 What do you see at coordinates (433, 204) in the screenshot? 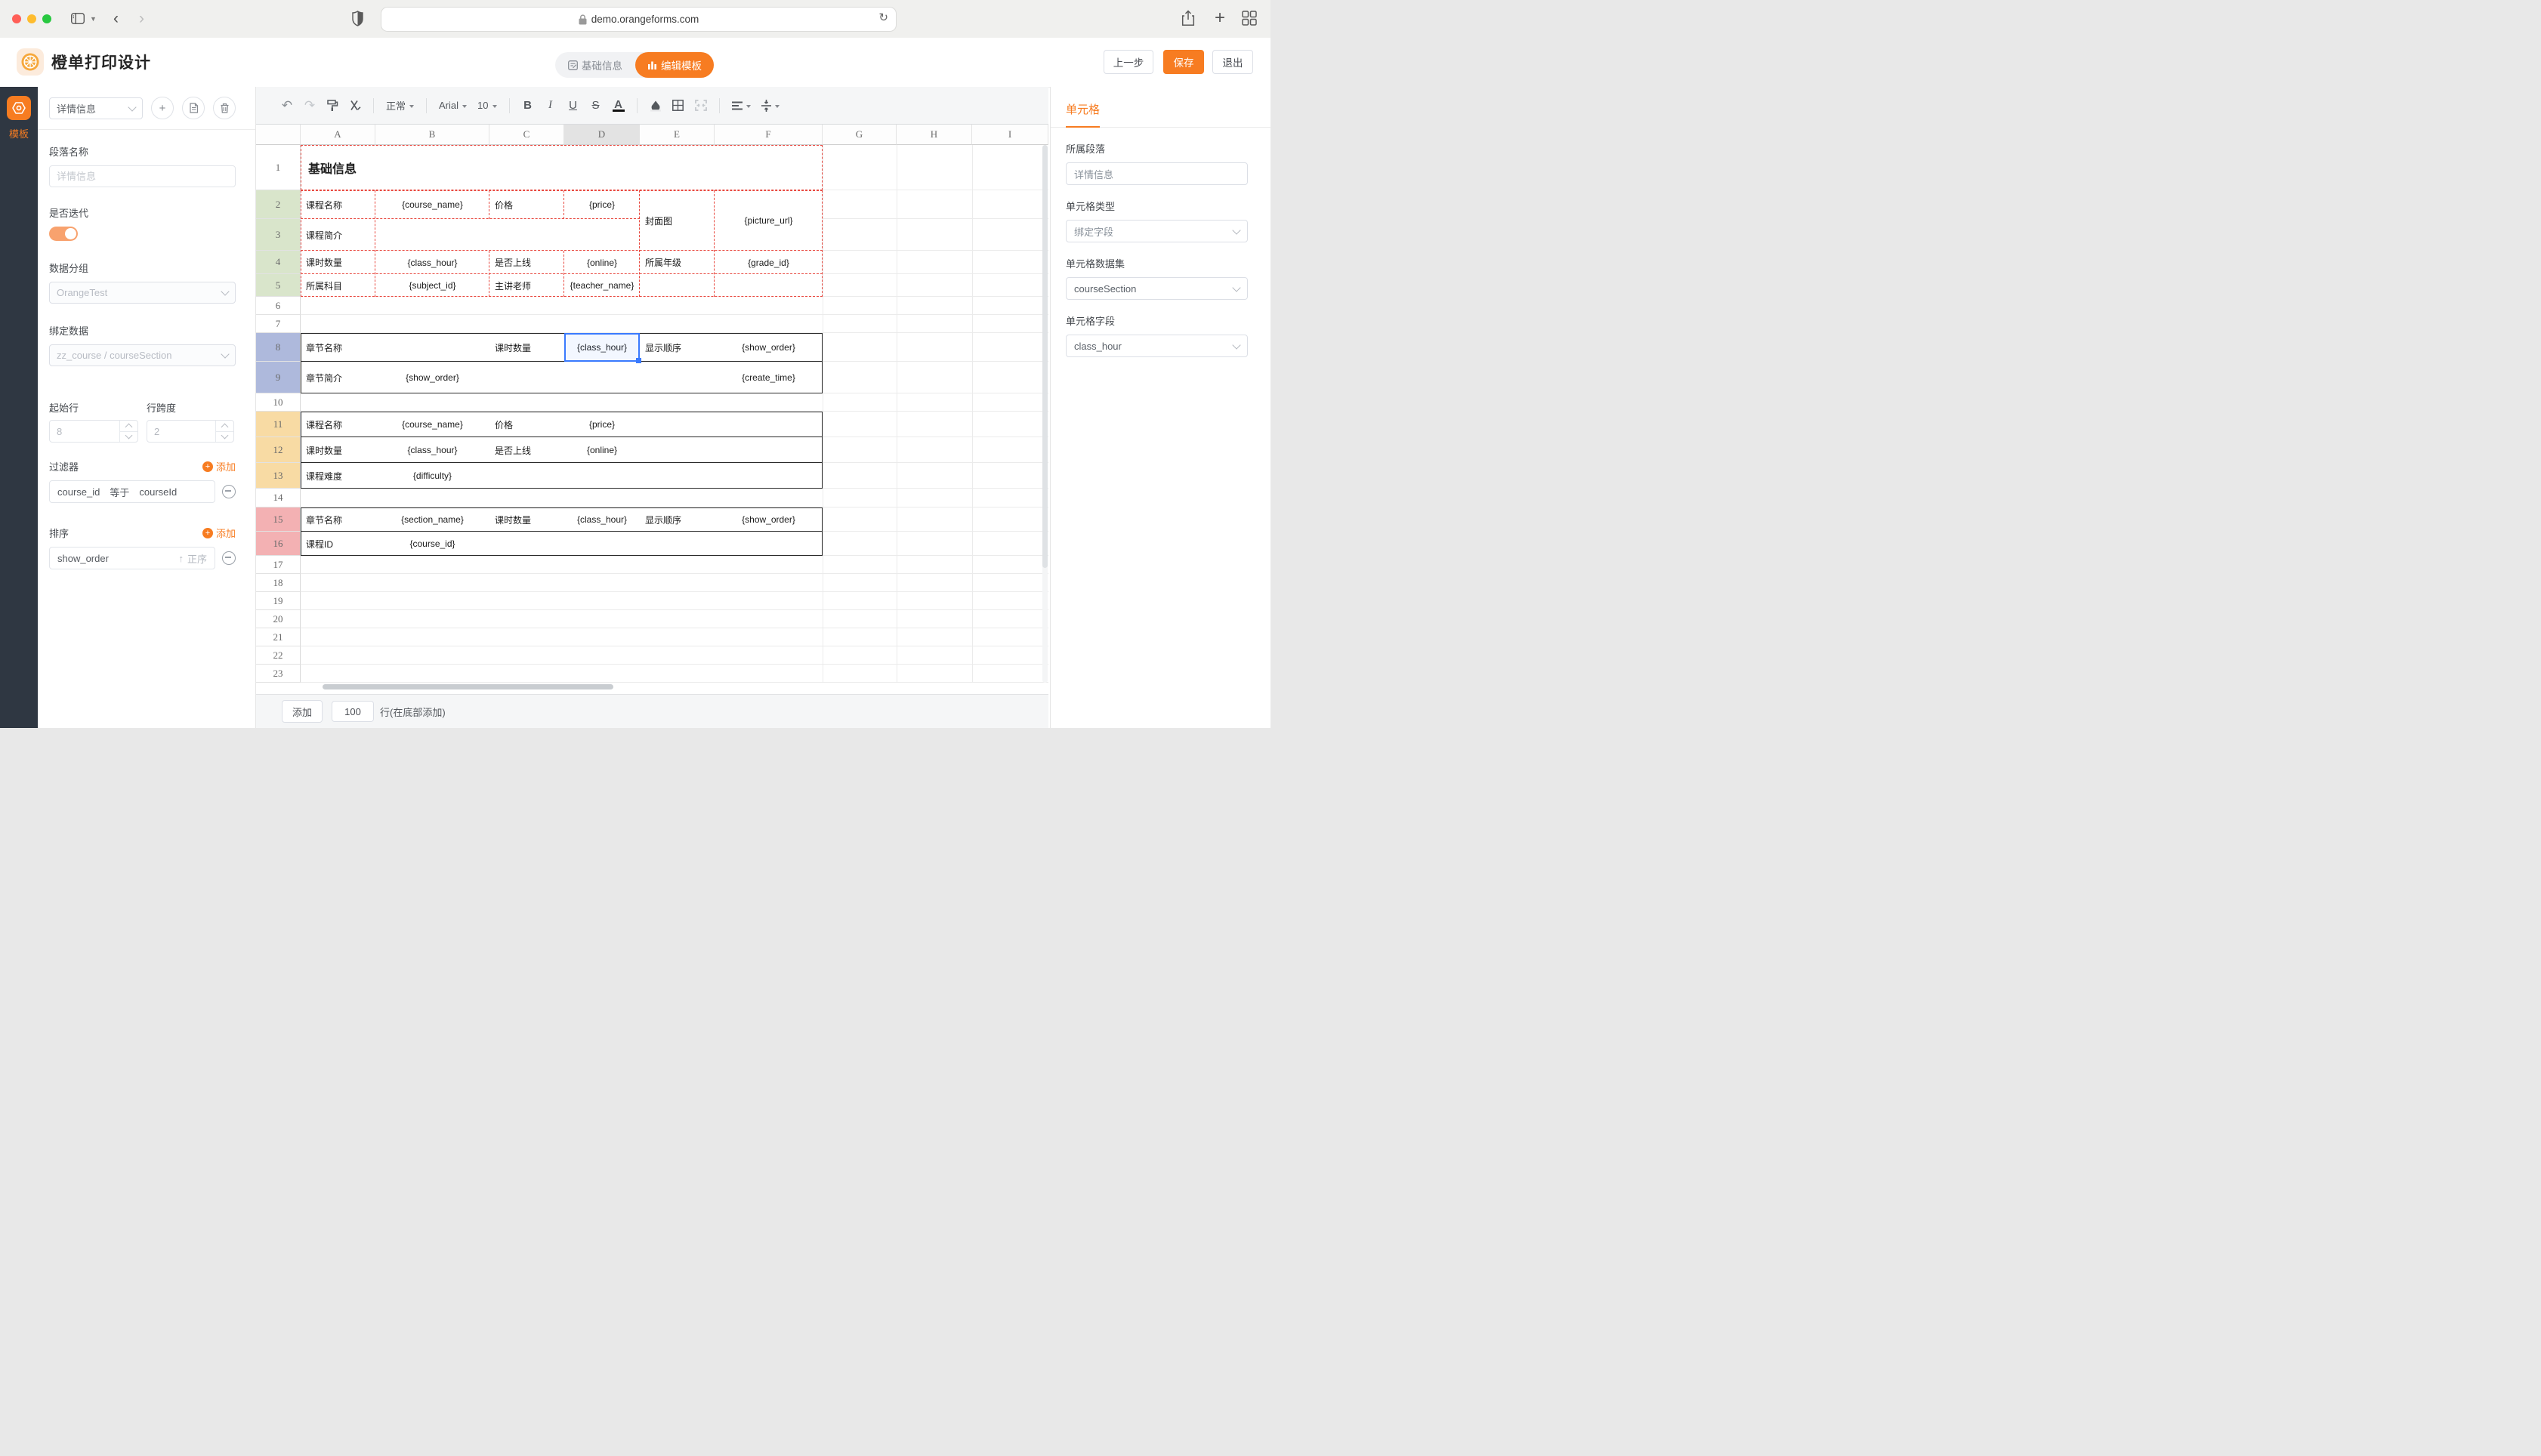
I see `grid-cell: {course_name}` at bounding box center [433, 204].